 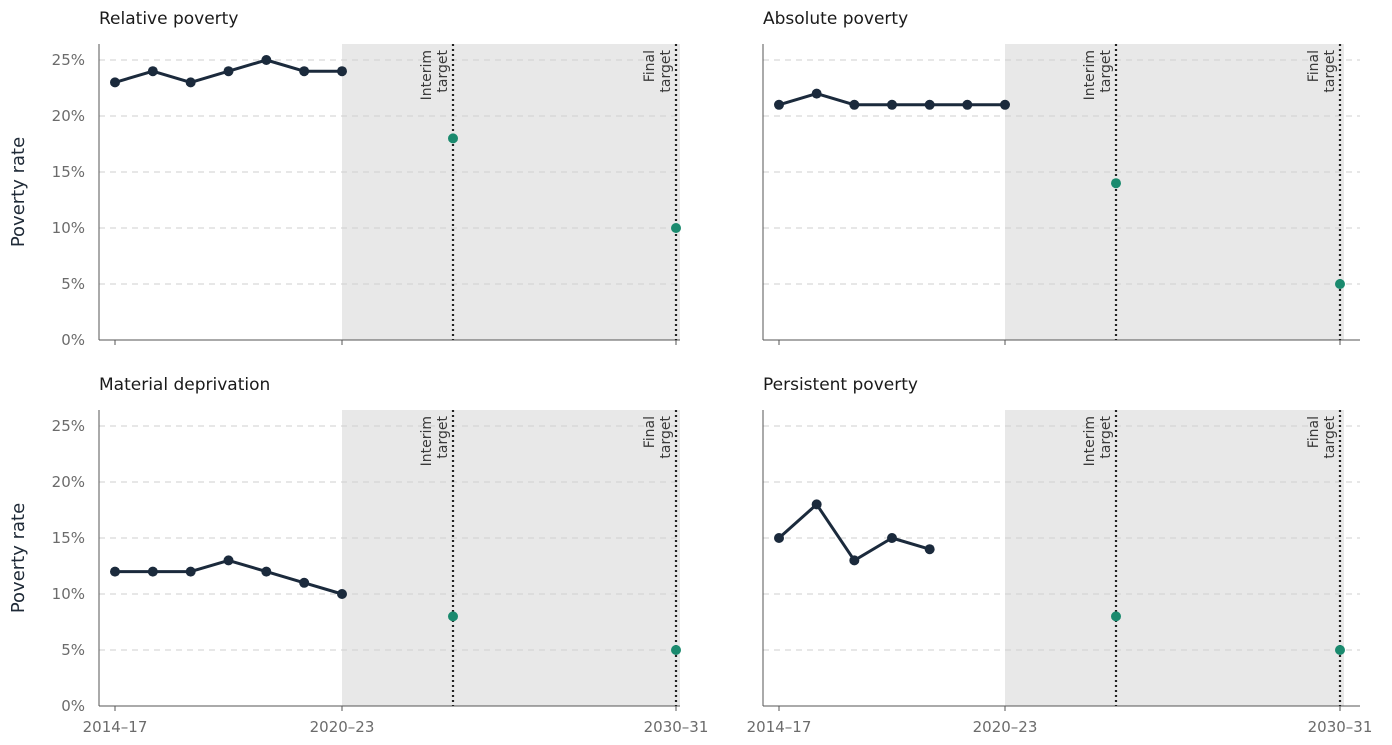 I want to click on panel-title: Absolute poverty, so click(x=835, y=19).